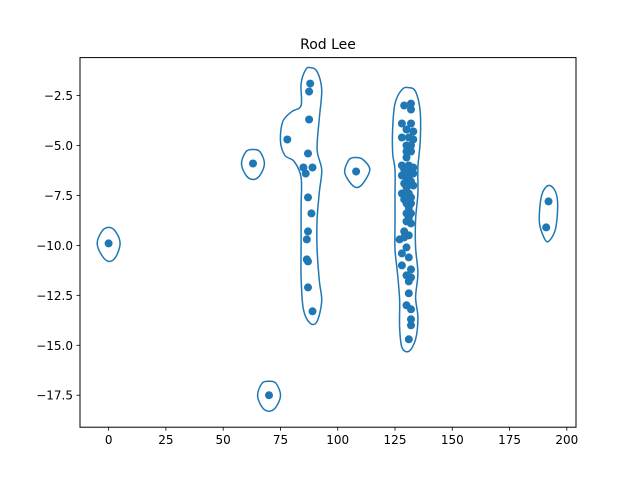 Image resolution: width=640 pixels, height=480 pixels. What do you see at coordinates (58, 196) in the screenshot?
I see `y-tick-label: −7.5` at bounding box center [58, 196].